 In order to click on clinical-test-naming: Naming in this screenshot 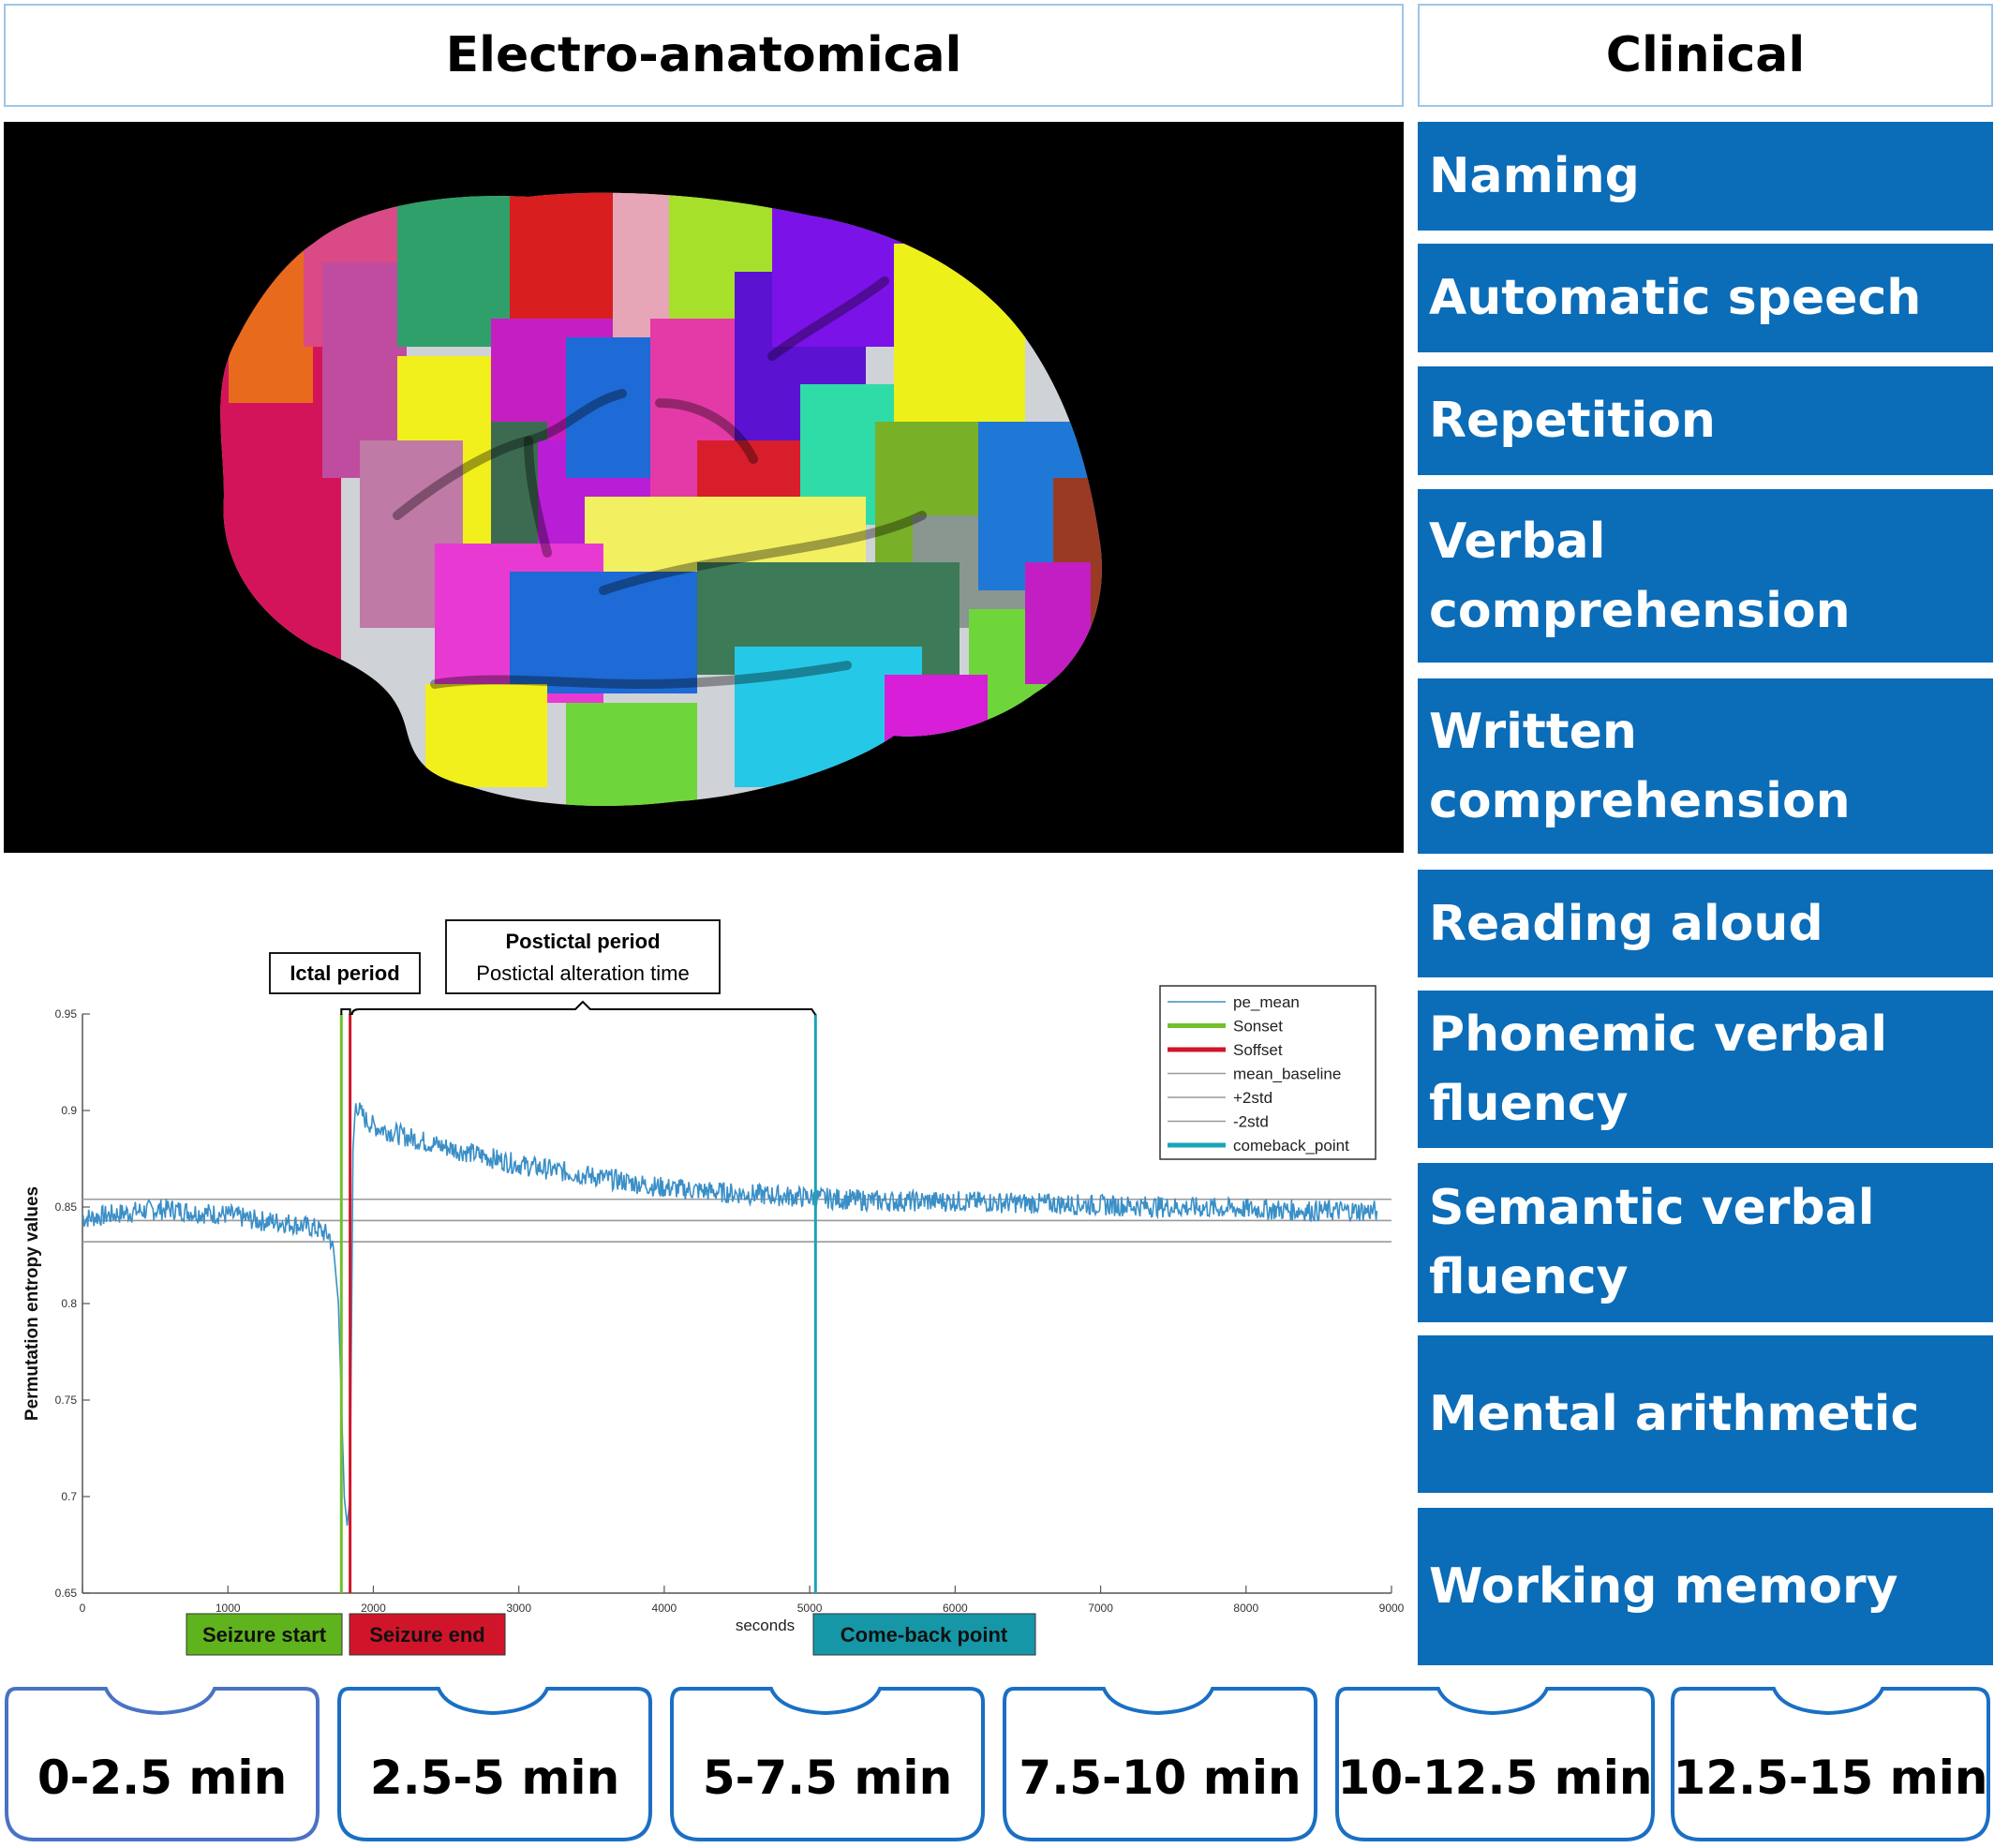, I will do `click(1705, 176)`.